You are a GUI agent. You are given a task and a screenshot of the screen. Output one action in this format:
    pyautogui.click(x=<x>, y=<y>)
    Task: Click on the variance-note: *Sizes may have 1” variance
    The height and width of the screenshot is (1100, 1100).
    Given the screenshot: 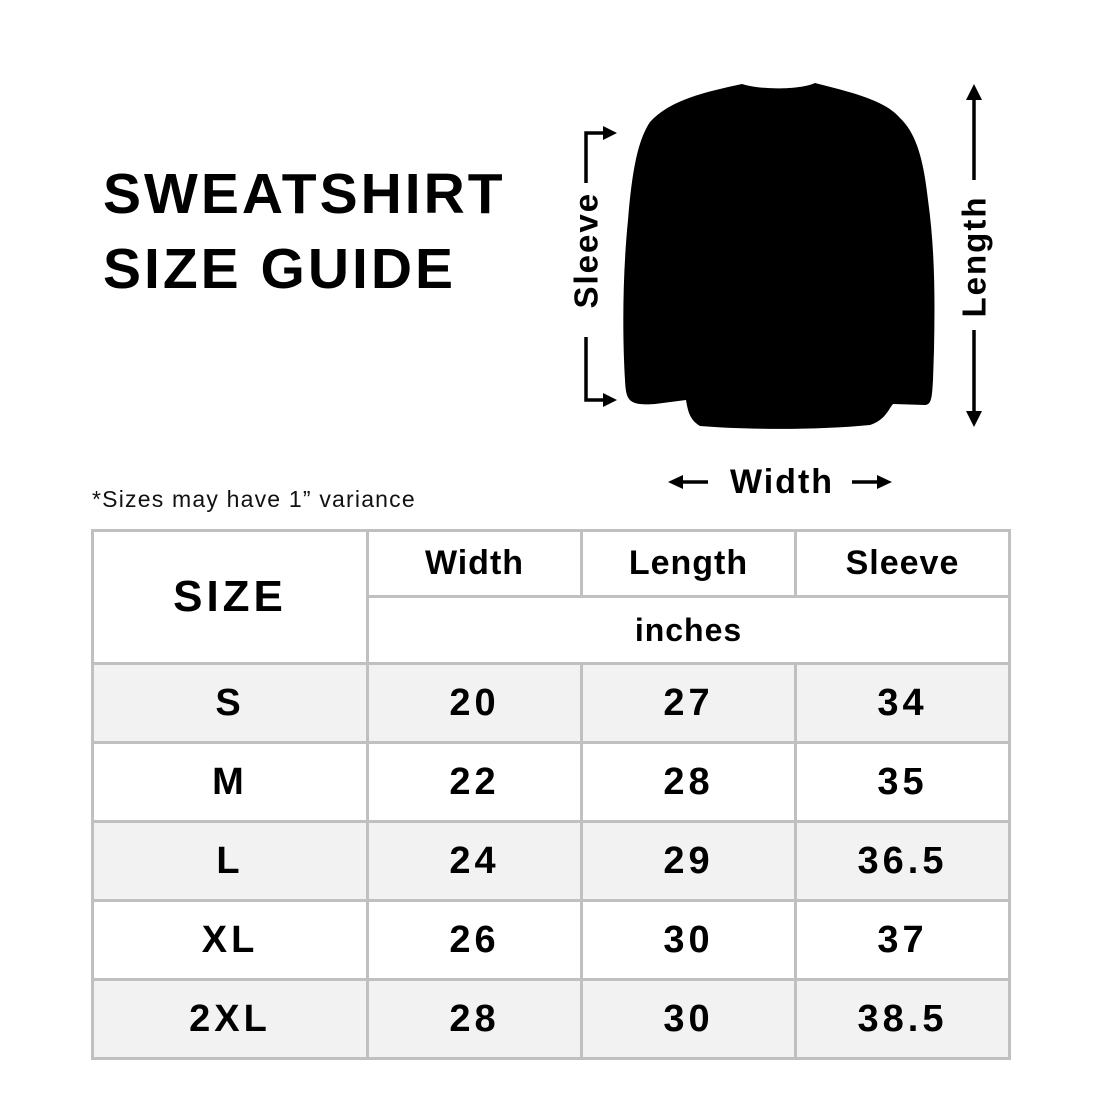 What is the action you would take?
    pyautogui.click(x=254, y=499)
    